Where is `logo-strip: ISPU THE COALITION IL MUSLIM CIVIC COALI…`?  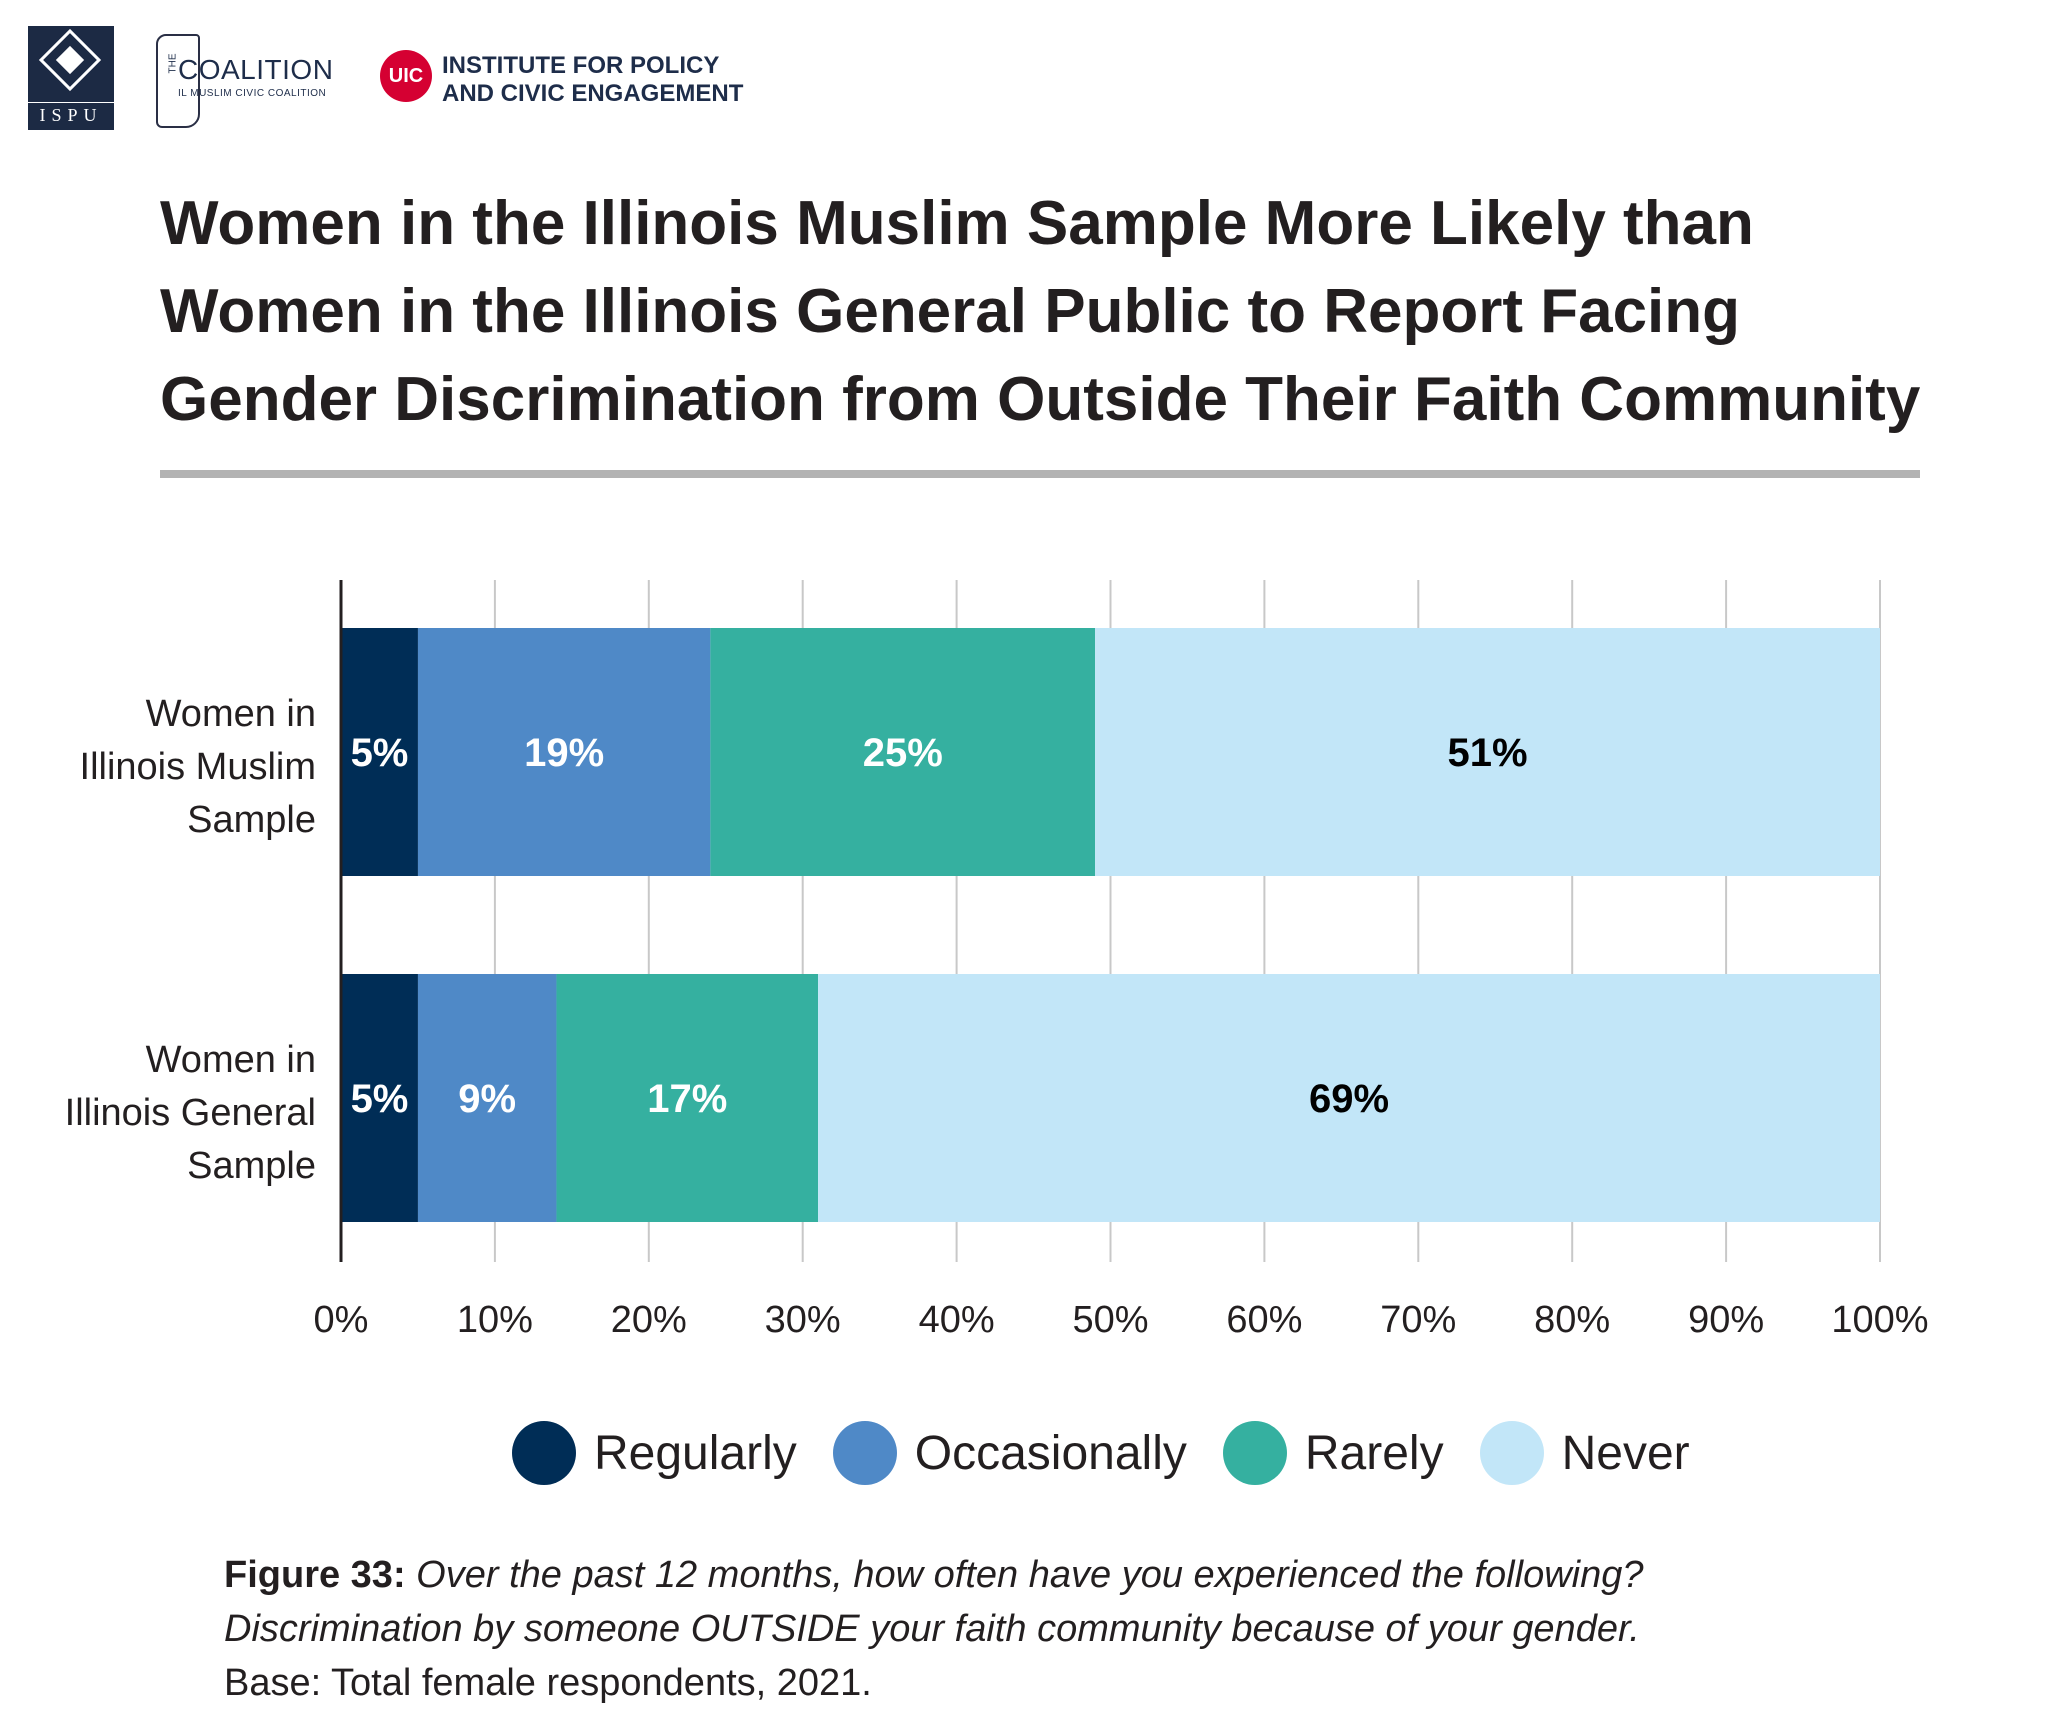
logo-strip: ISPU THE COALITION IL MUSLIM CIVIC COALI… is located at coordinates (398, 81).